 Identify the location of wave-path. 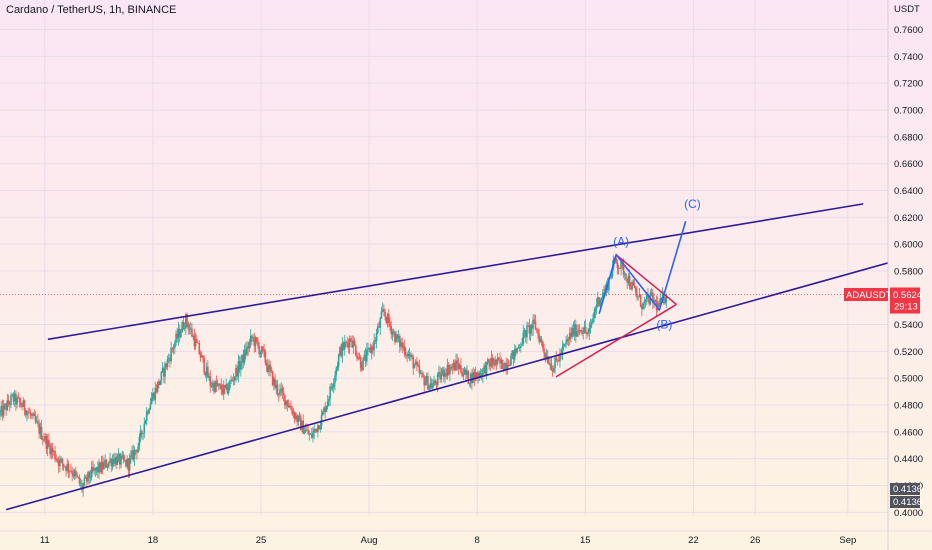
(642, 268).